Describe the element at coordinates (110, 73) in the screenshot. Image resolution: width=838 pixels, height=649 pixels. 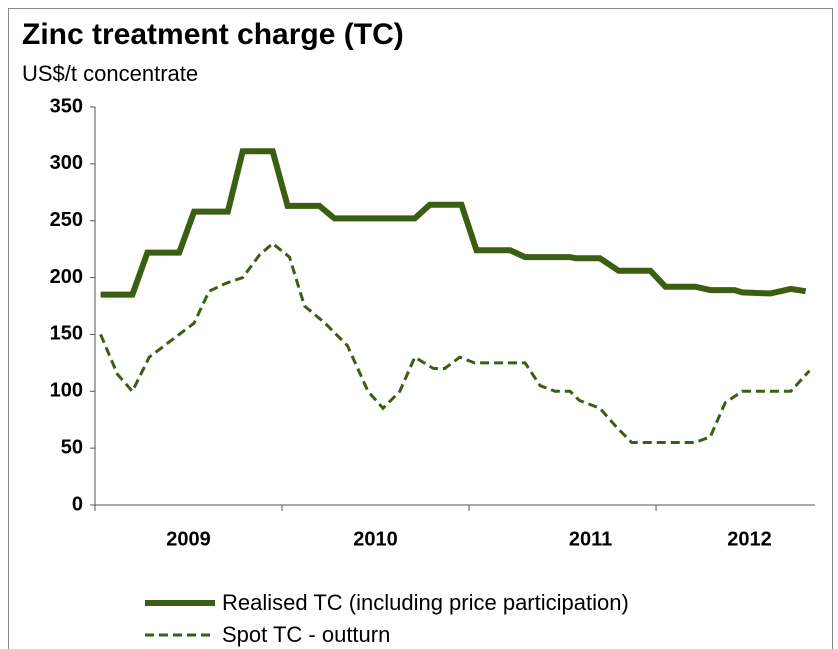
I see `chart-subtitle: US$/t concentrate` at that location.